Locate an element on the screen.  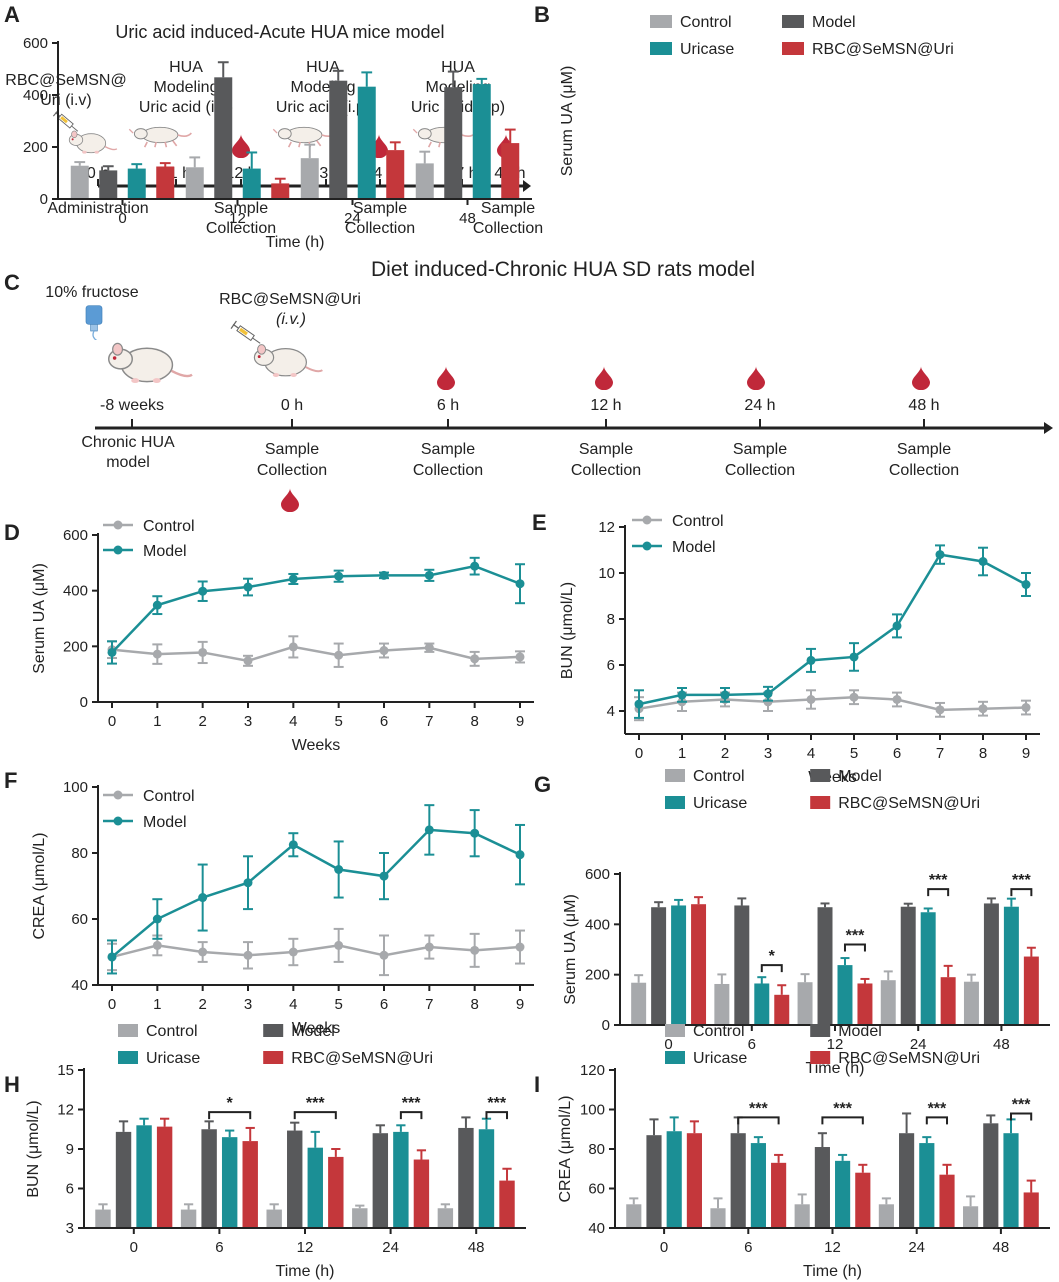
y-tick-label: 200 is located at coordinates (597, 975).